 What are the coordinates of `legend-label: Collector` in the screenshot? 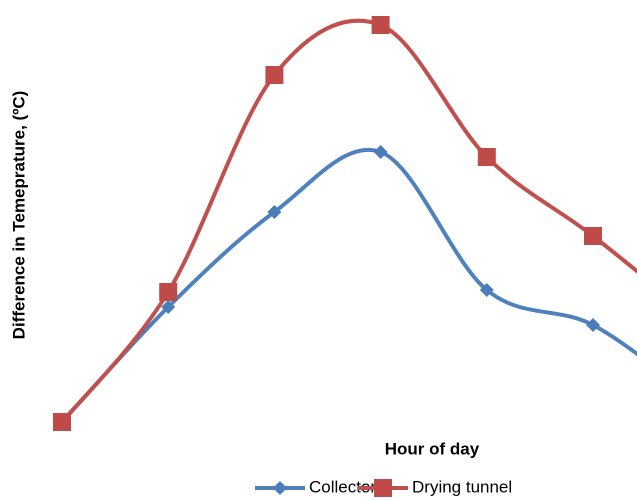 It's located at (342, 486).